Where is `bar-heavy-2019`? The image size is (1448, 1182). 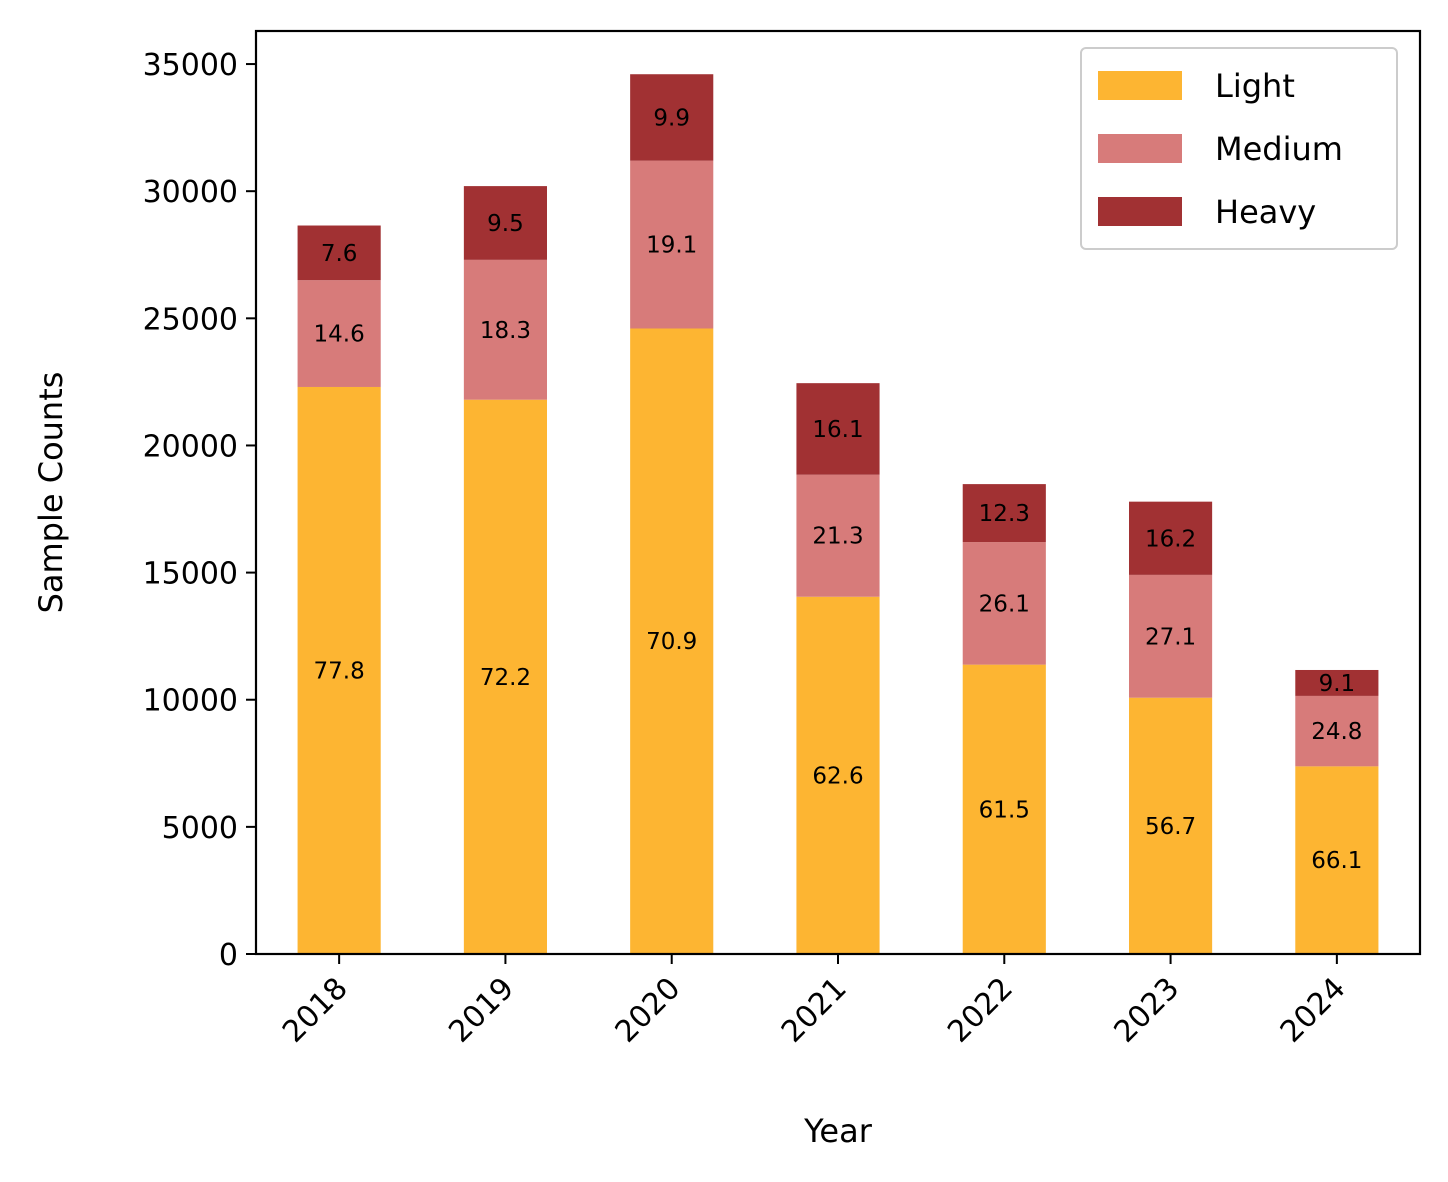
bar-heavy-2019 is located at coordinates (505, 223).